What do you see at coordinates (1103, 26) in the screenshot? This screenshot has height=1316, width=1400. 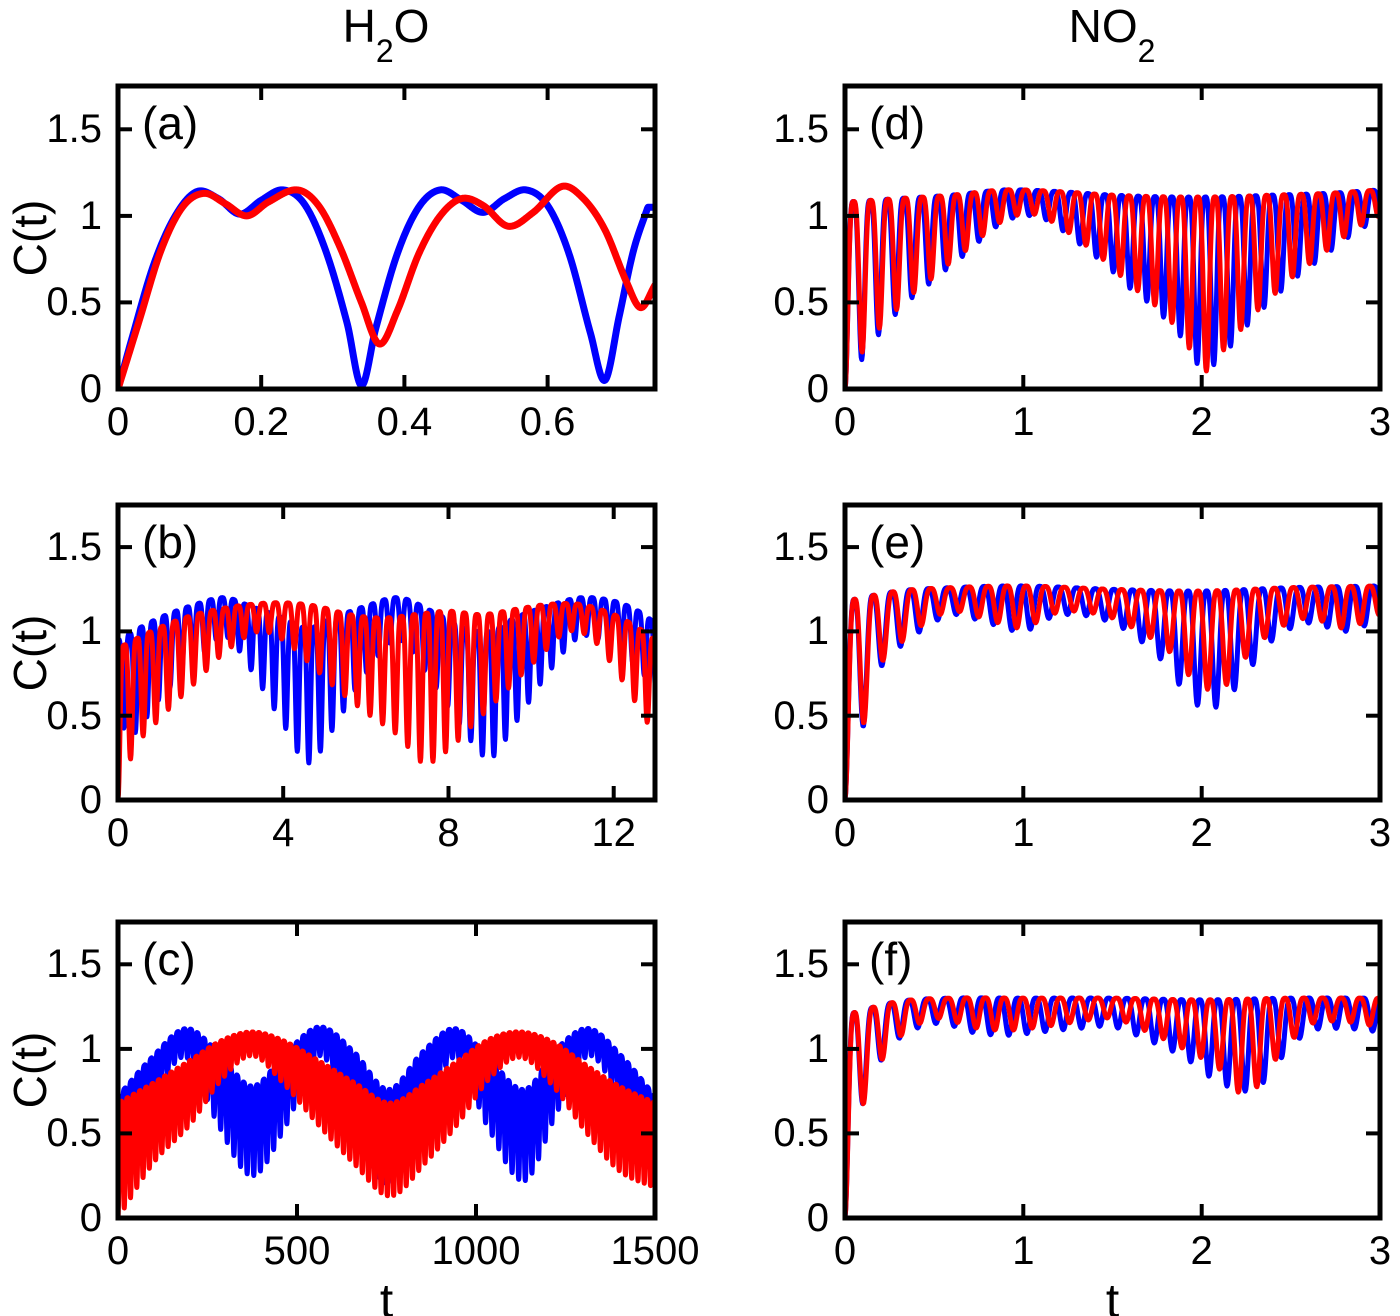 I see `title-text: NO` at bounding box center [1103, 26].